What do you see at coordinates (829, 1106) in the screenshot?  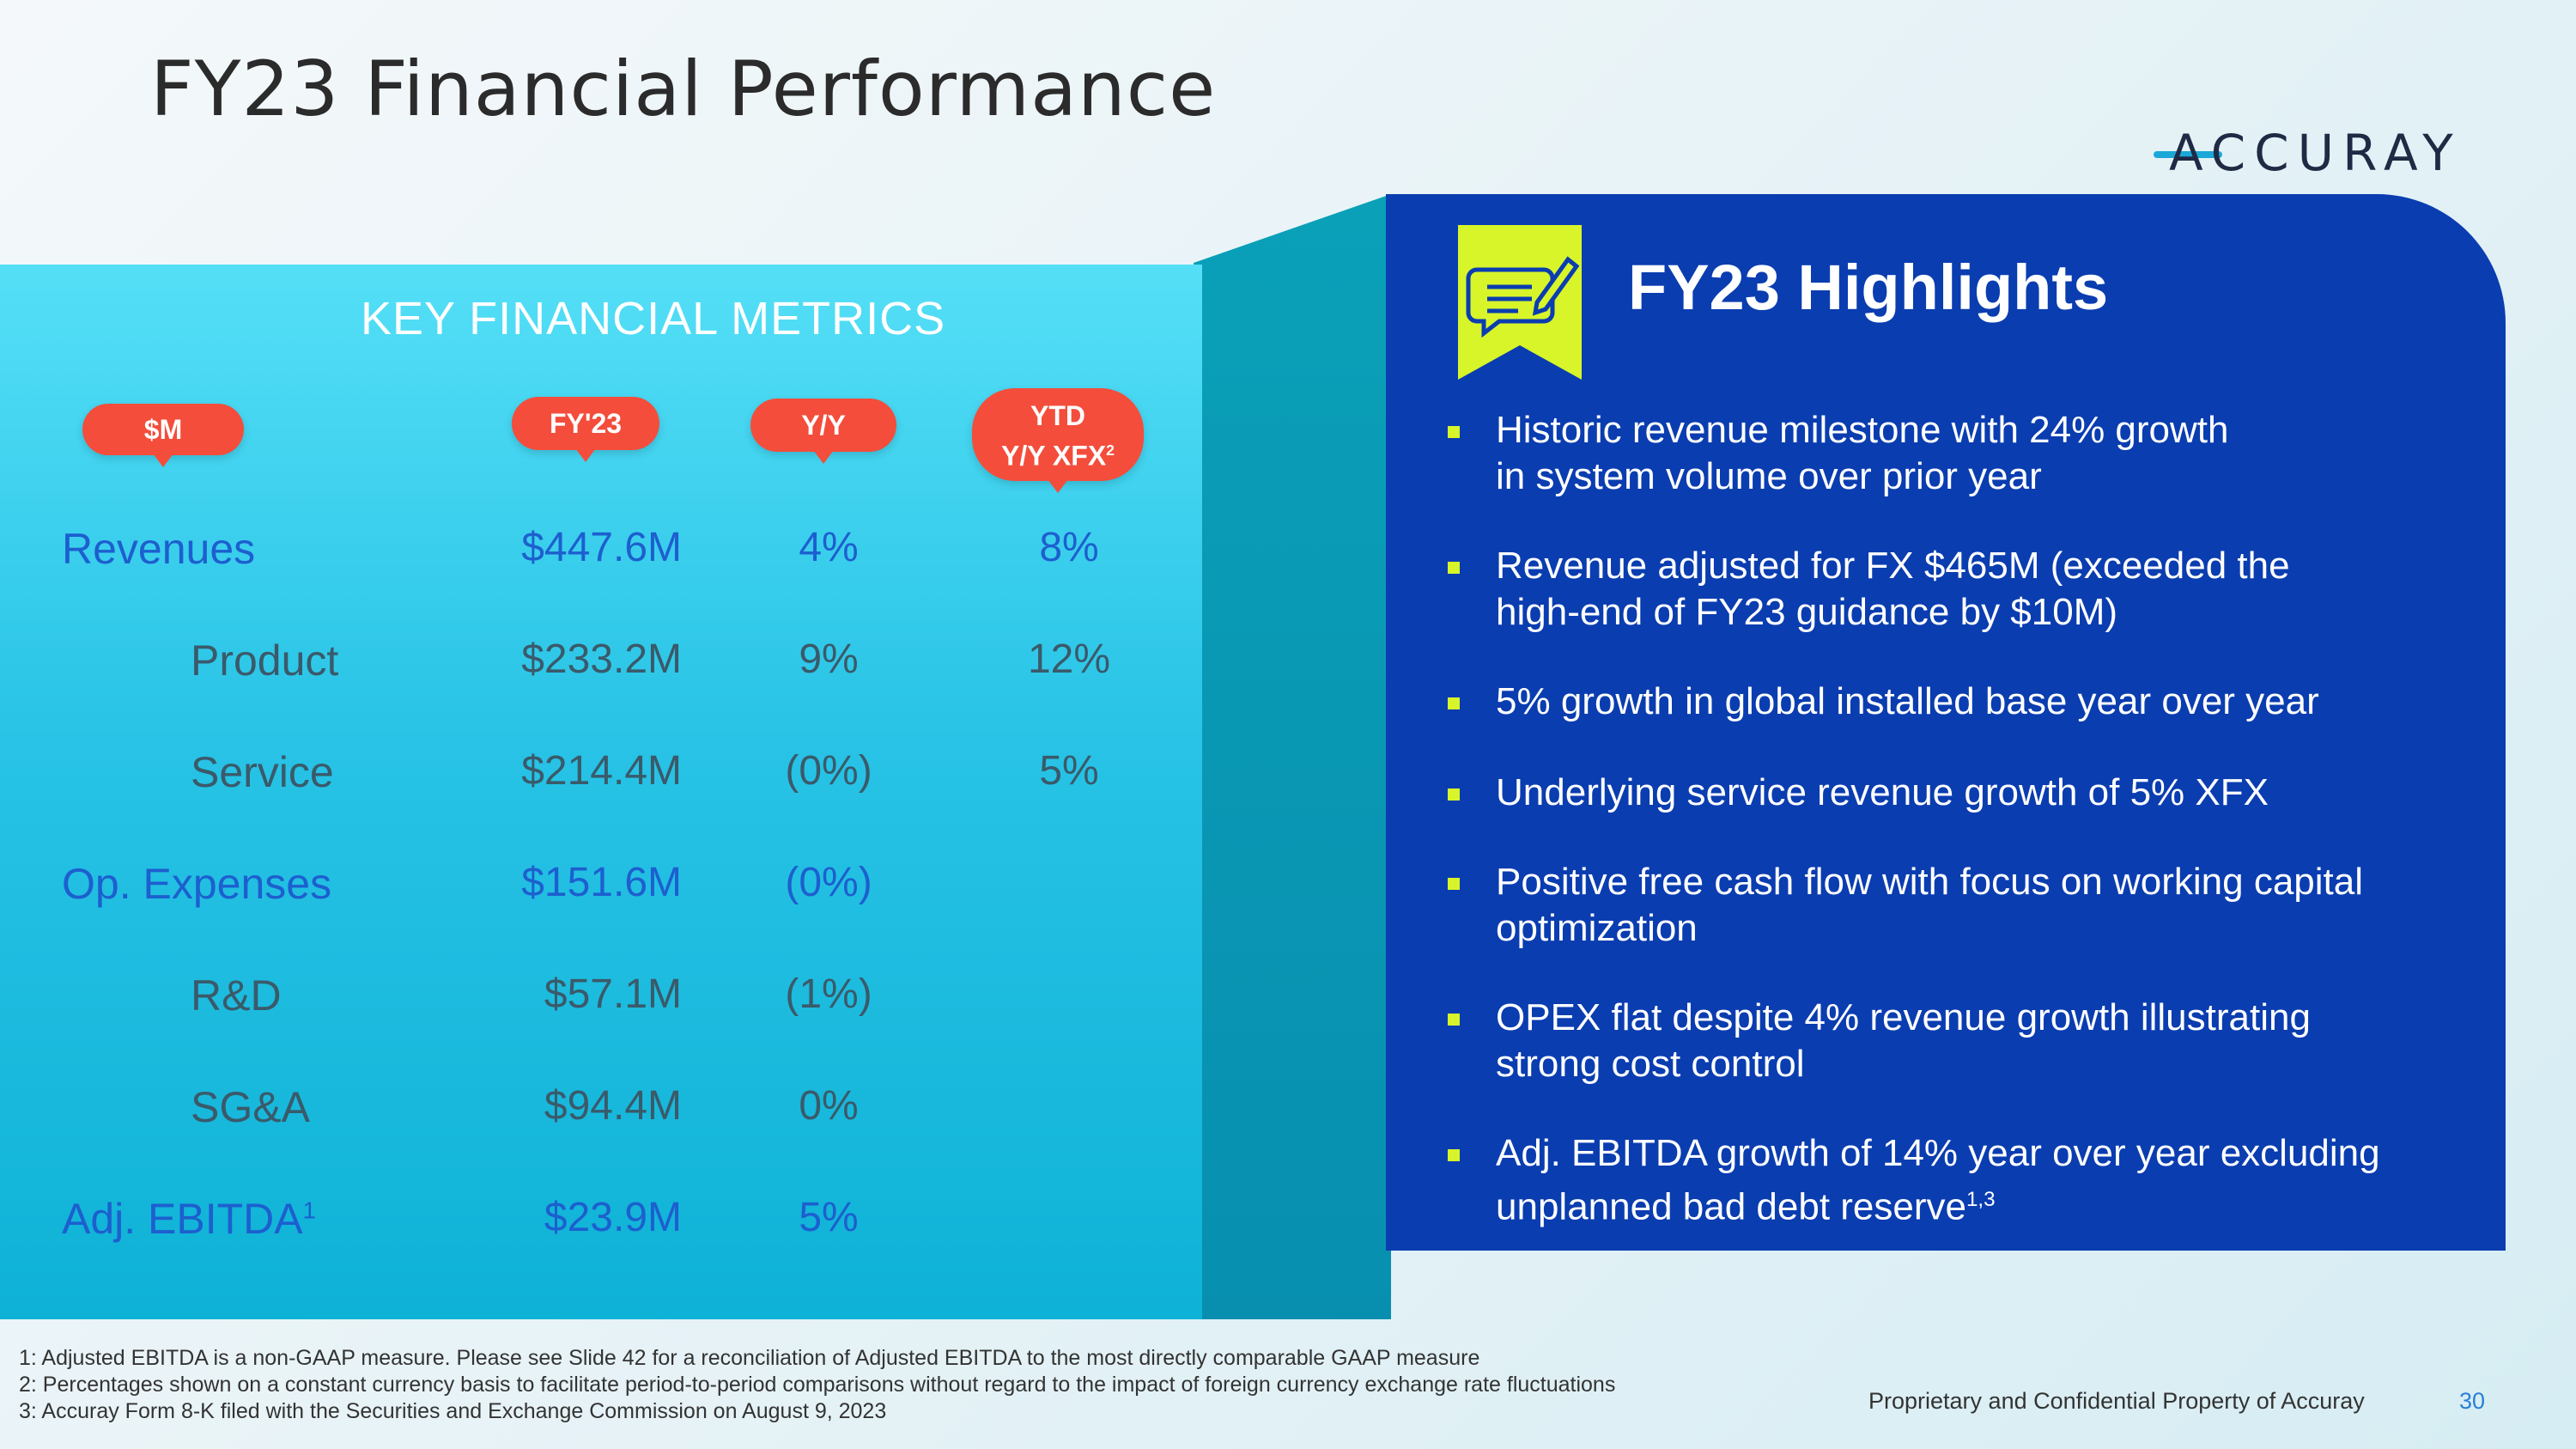 I see `yy-value: 0%` at bounding box center [829, 1106].